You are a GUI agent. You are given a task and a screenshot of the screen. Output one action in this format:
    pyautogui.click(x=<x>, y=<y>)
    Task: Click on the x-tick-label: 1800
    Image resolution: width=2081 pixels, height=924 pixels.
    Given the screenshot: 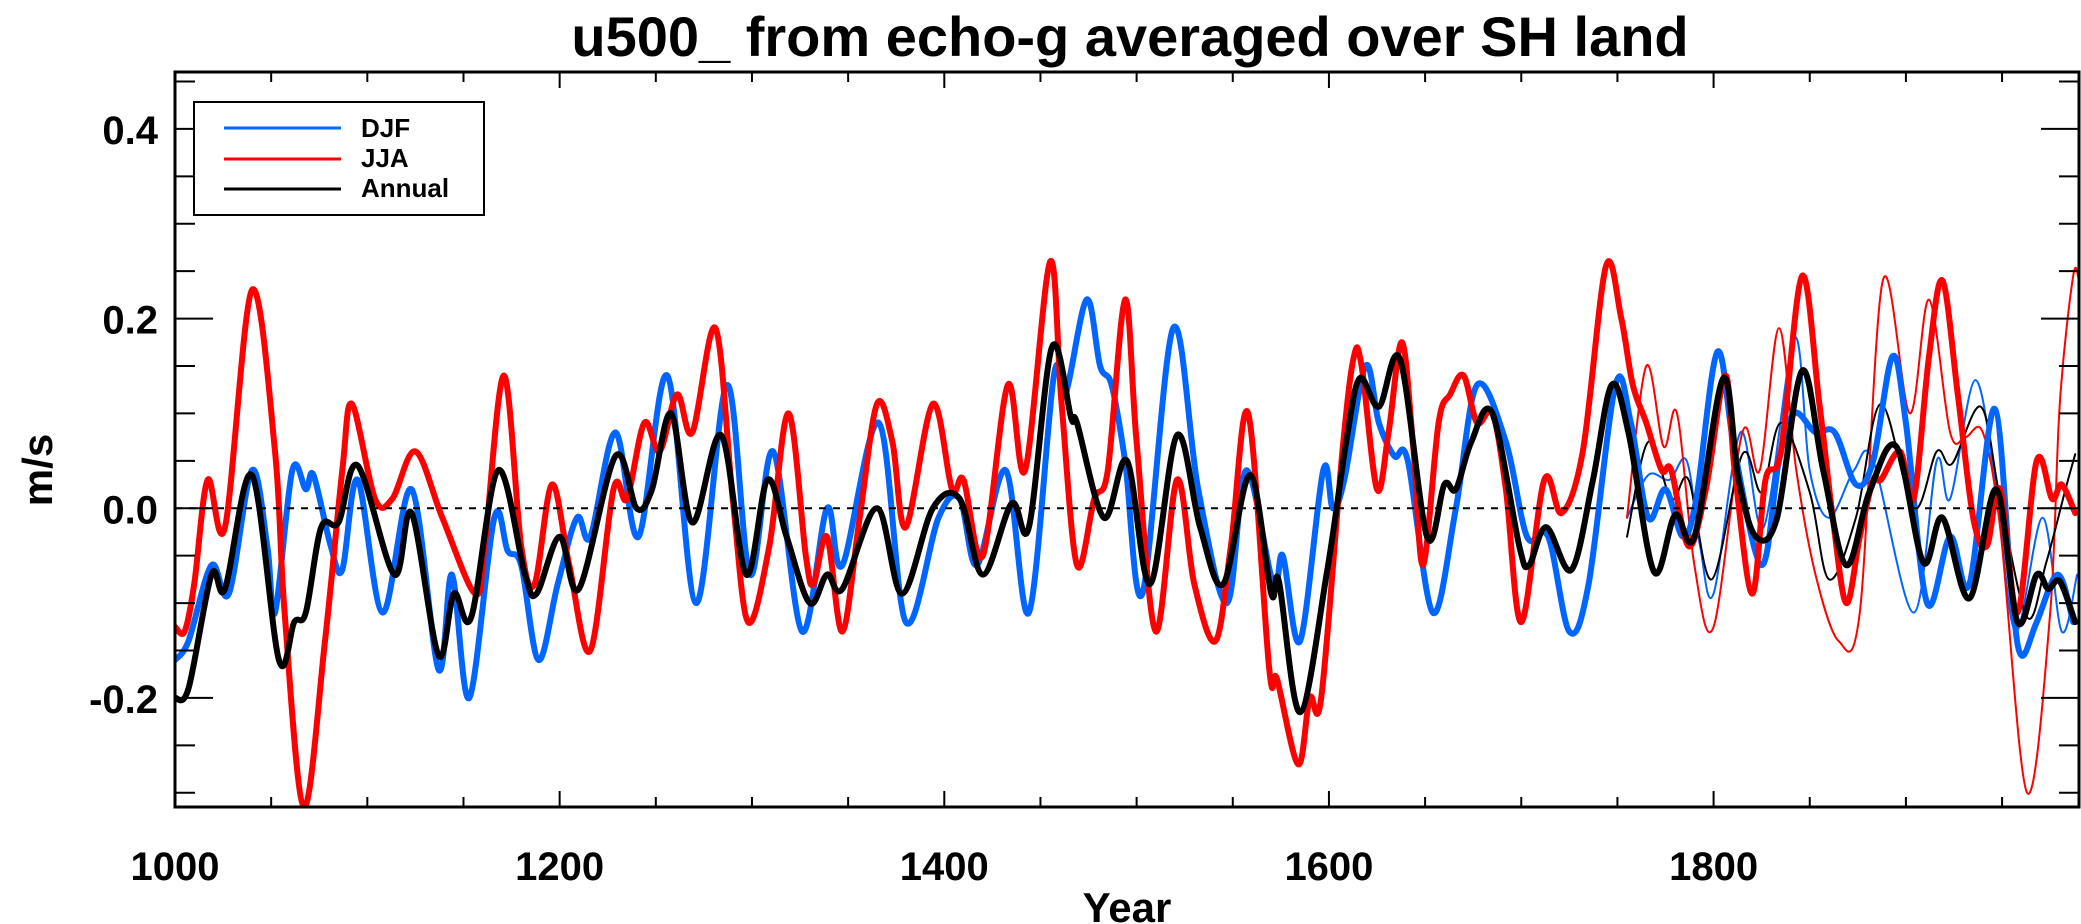 What is the action you would take?
    pyautogui.click(x=1713, y=867)
    